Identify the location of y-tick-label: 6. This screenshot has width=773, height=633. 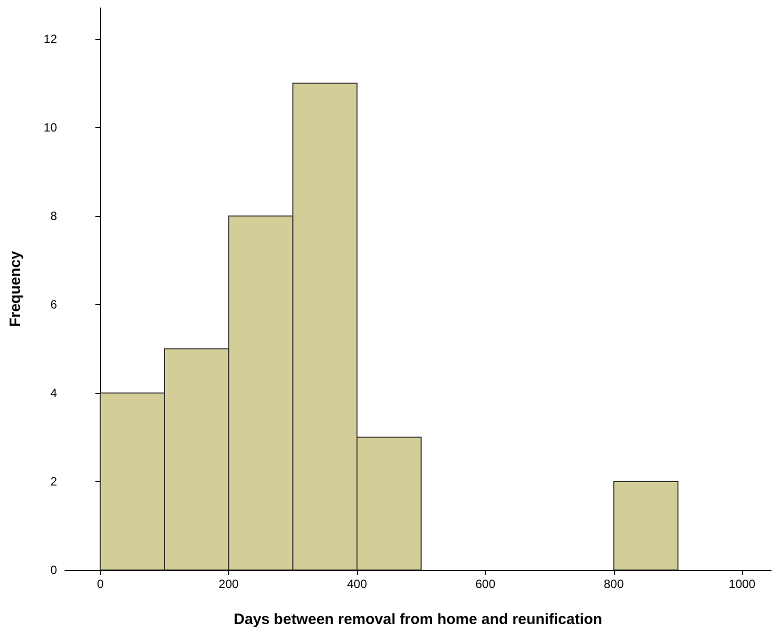
(54, 304).